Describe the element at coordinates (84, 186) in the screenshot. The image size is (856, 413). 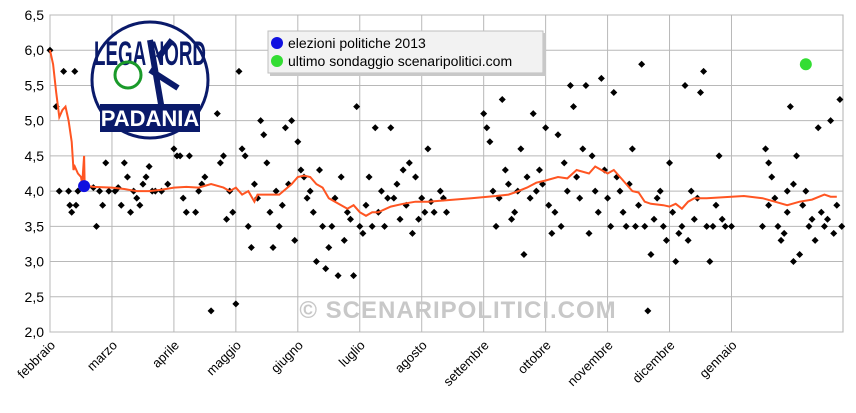
I see `election-2013-point` at that location.